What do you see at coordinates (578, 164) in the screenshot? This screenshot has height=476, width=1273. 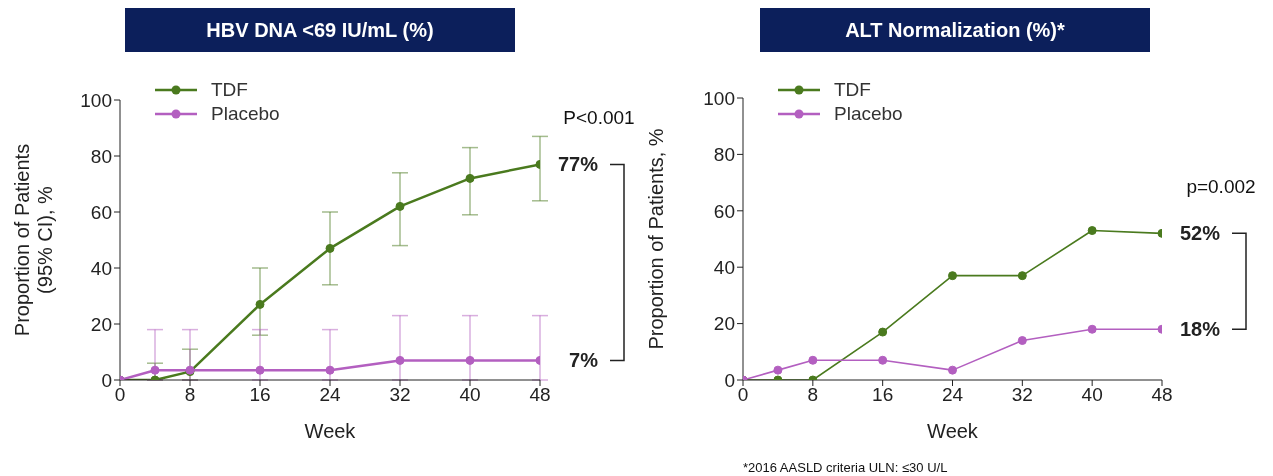 I see `text: 77%` at bounding box center [578, 164].